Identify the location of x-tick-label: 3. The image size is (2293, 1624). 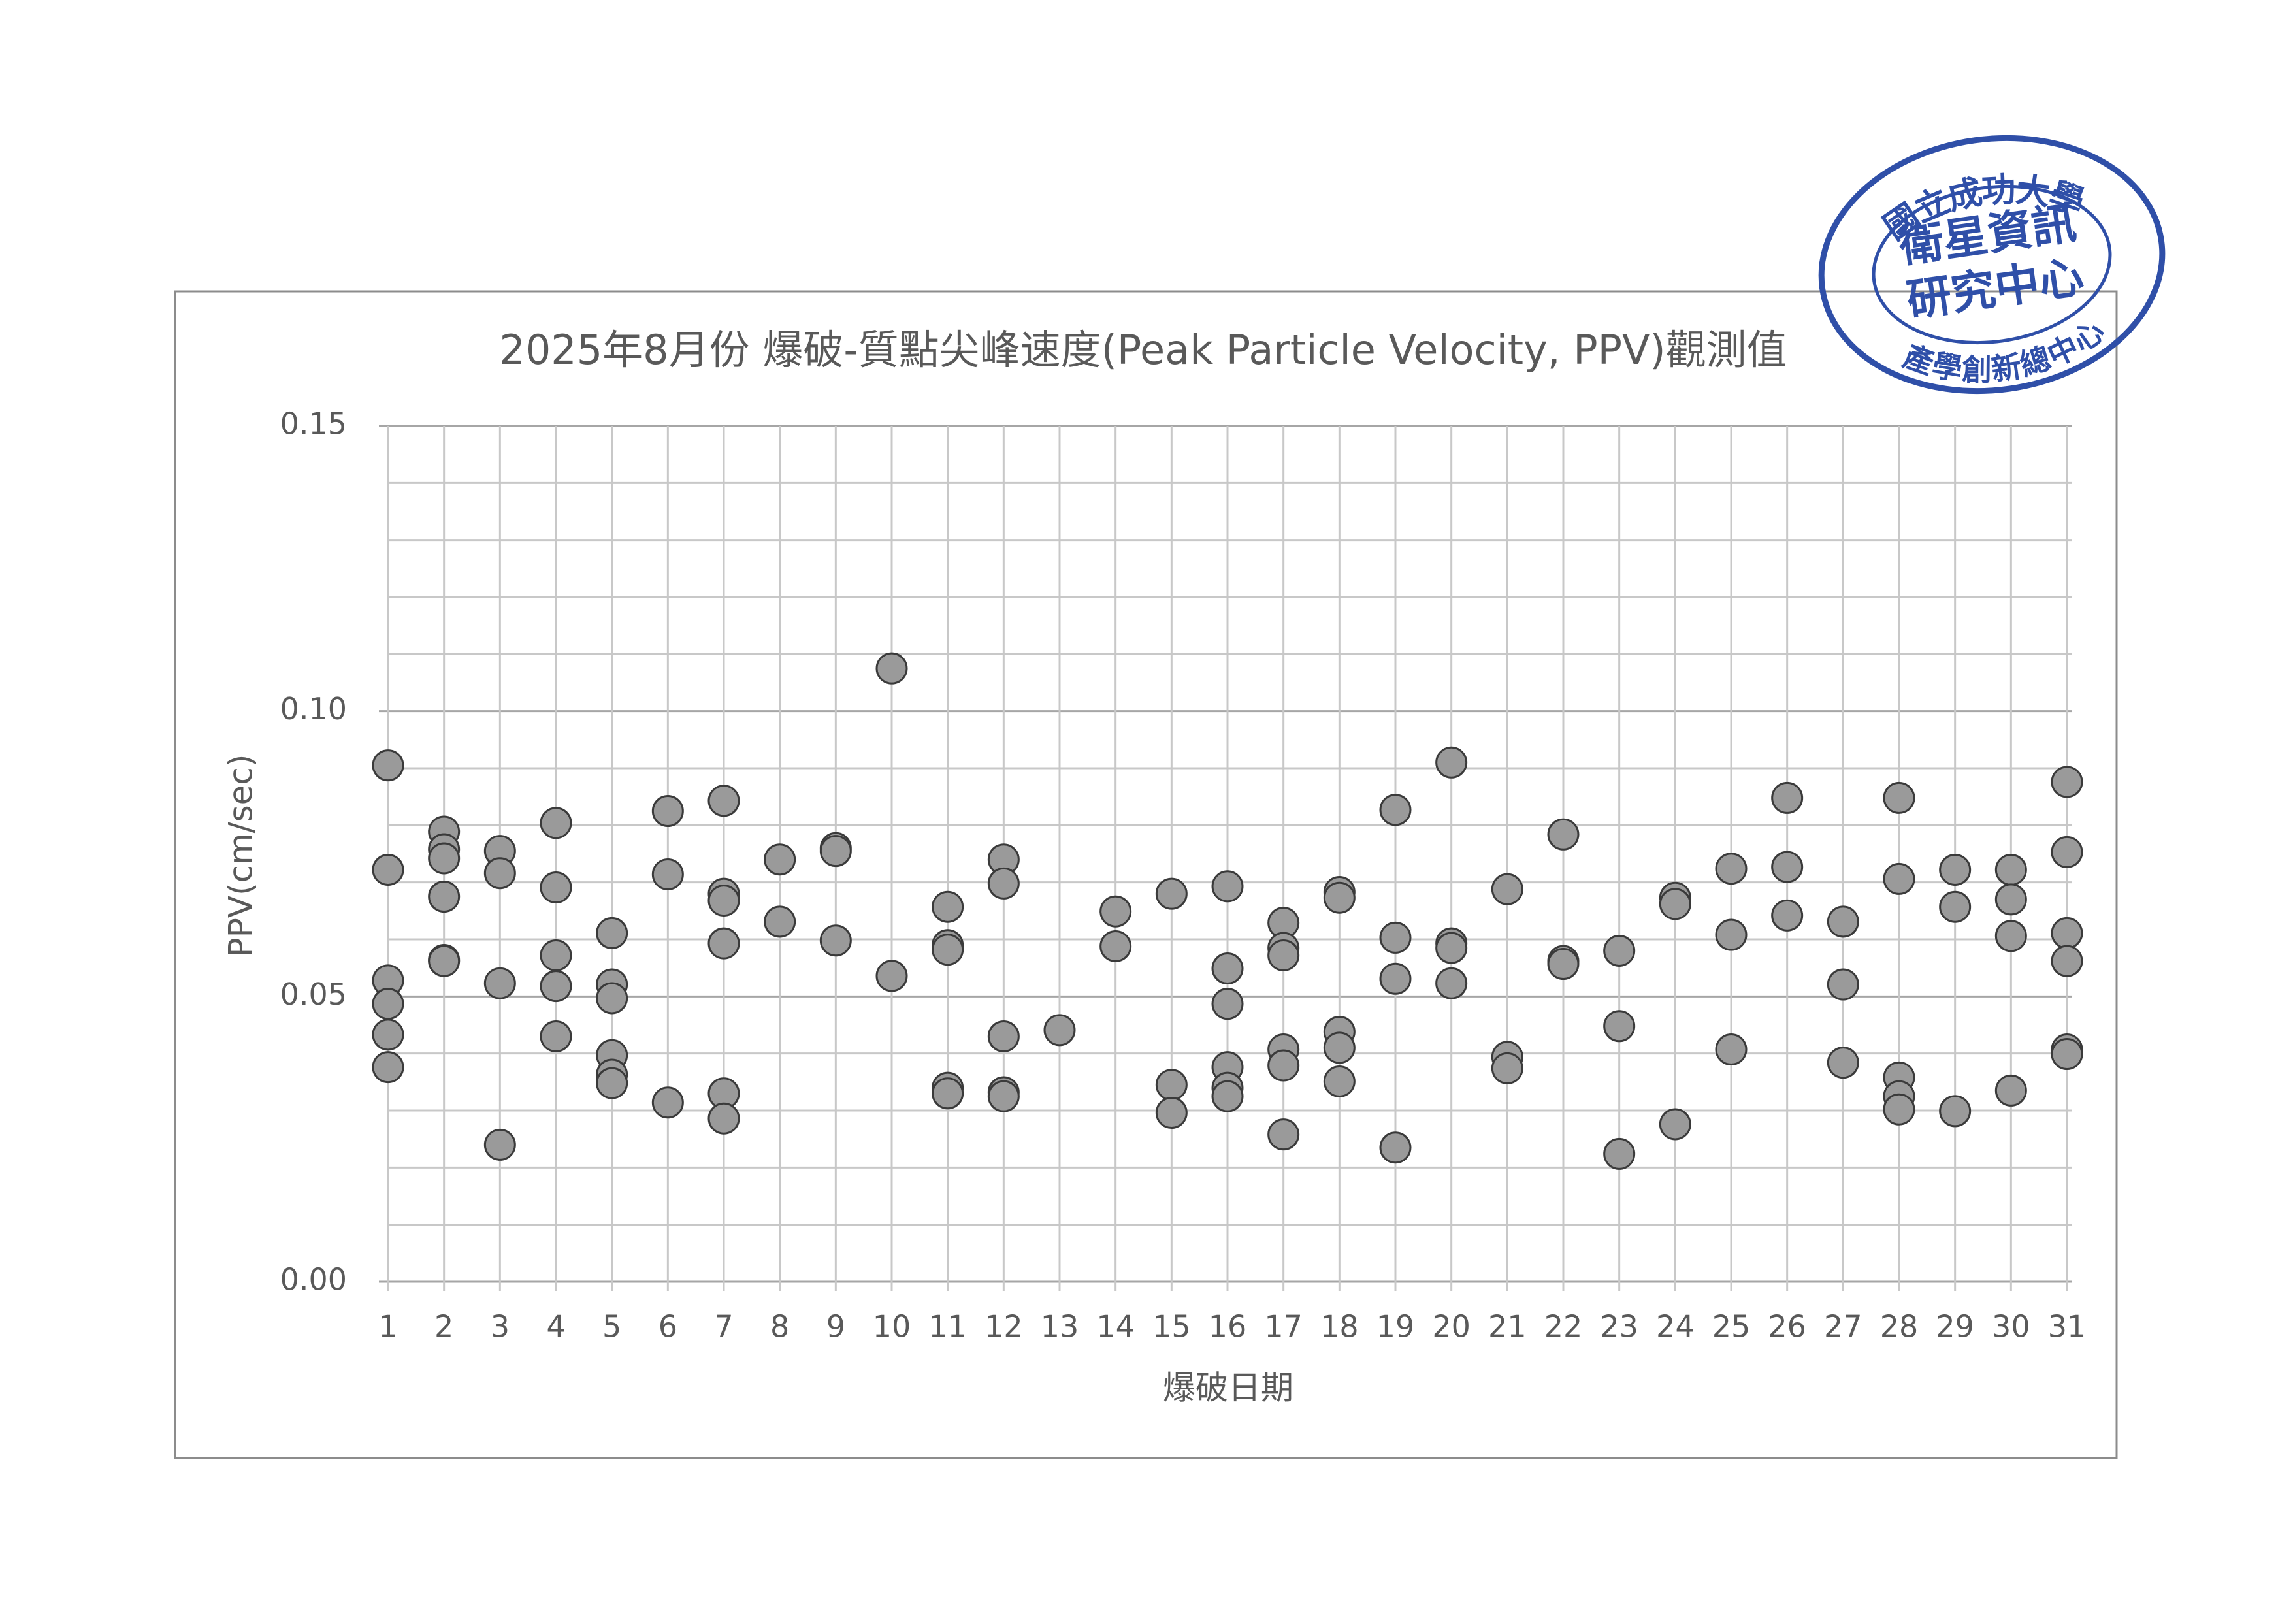
(500, 1326).